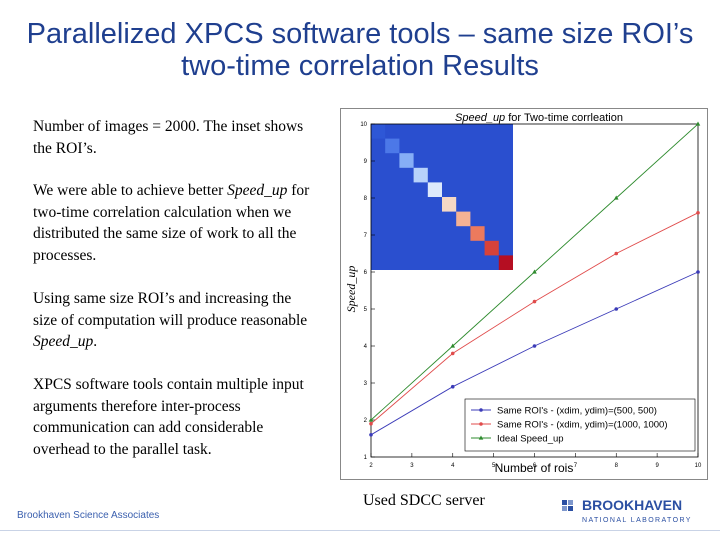 The image size is (720, 540). What do you see at coordinates (698, 466) in the screenshot?
I see `x-tick-label: 10` at bounding box center [698, 466].